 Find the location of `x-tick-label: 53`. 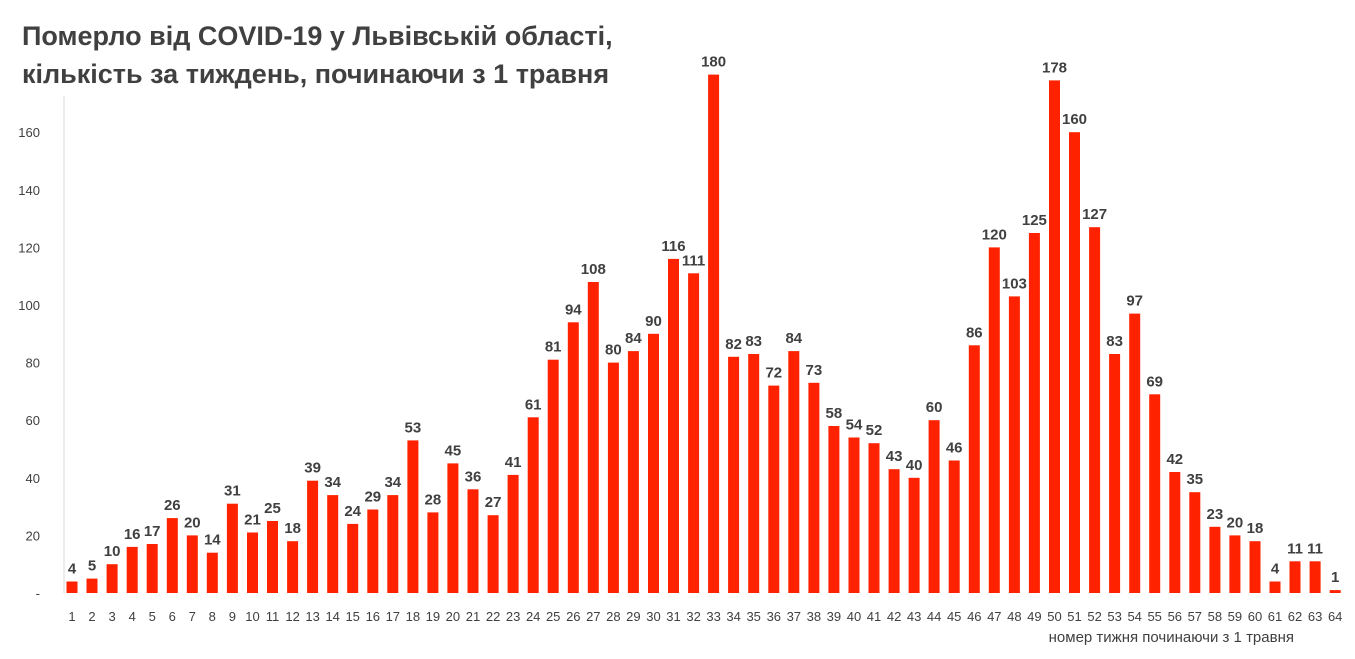

x-tick-label: 53 is located at coordinates (1114, 616).